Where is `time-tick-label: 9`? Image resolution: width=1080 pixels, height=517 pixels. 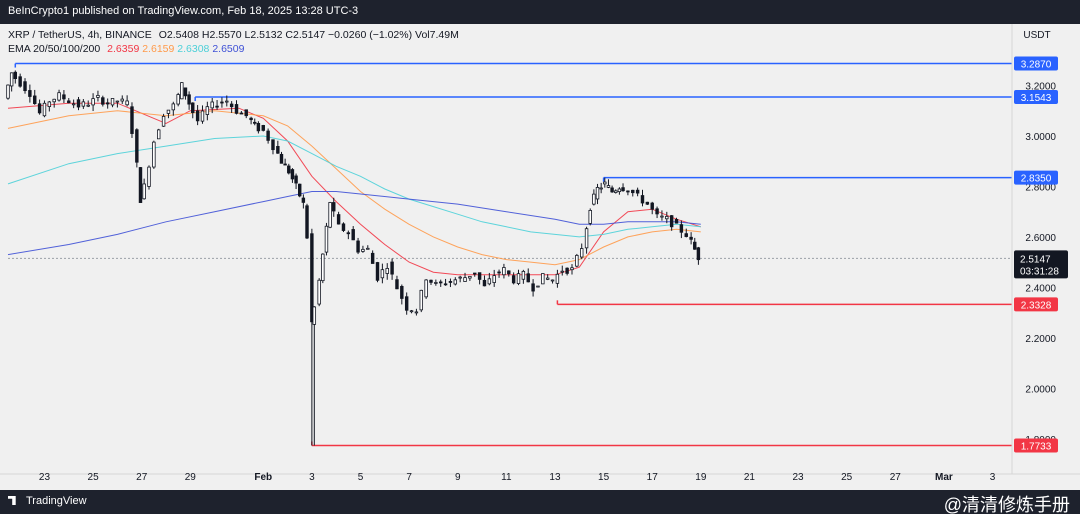
time-tick-label: 9 is located at coordinates (458, 477).